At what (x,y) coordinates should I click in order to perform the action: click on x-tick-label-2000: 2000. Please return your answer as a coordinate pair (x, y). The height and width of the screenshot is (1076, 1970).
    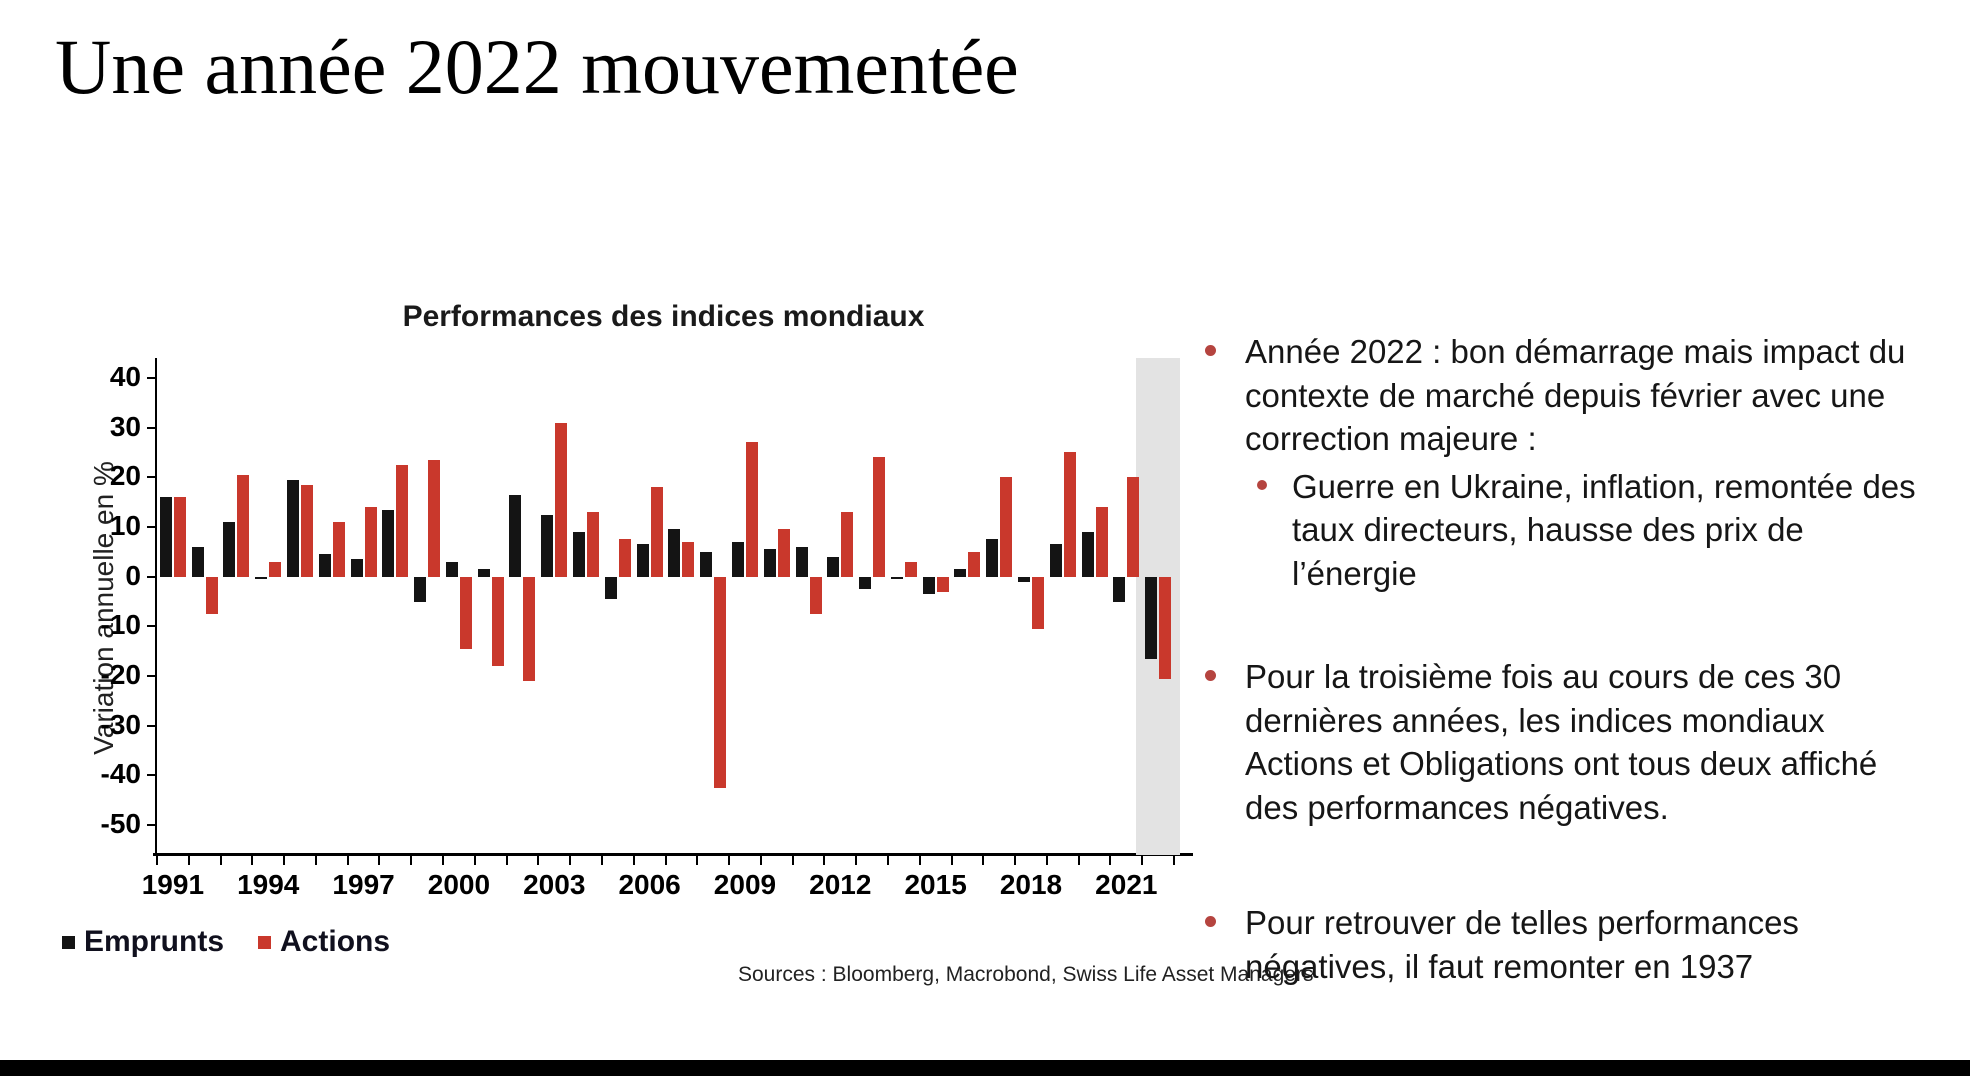
    Looking at the image, I should click on (459, 884).